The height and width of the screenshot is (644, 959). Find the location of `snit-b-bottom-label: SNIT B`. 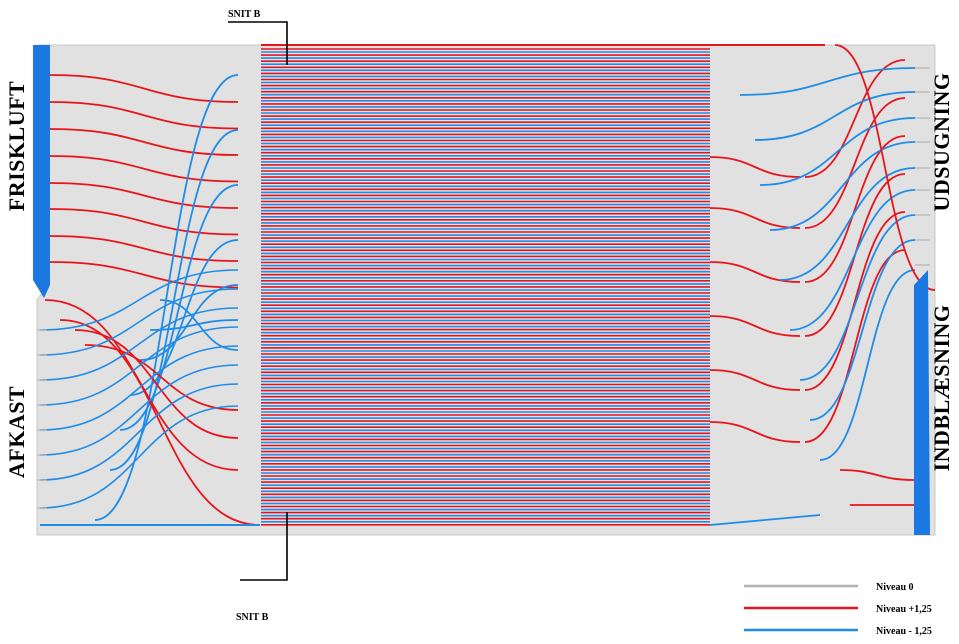

snit-b-bottom-label: SNIT B is located at coordinates (252, 617).